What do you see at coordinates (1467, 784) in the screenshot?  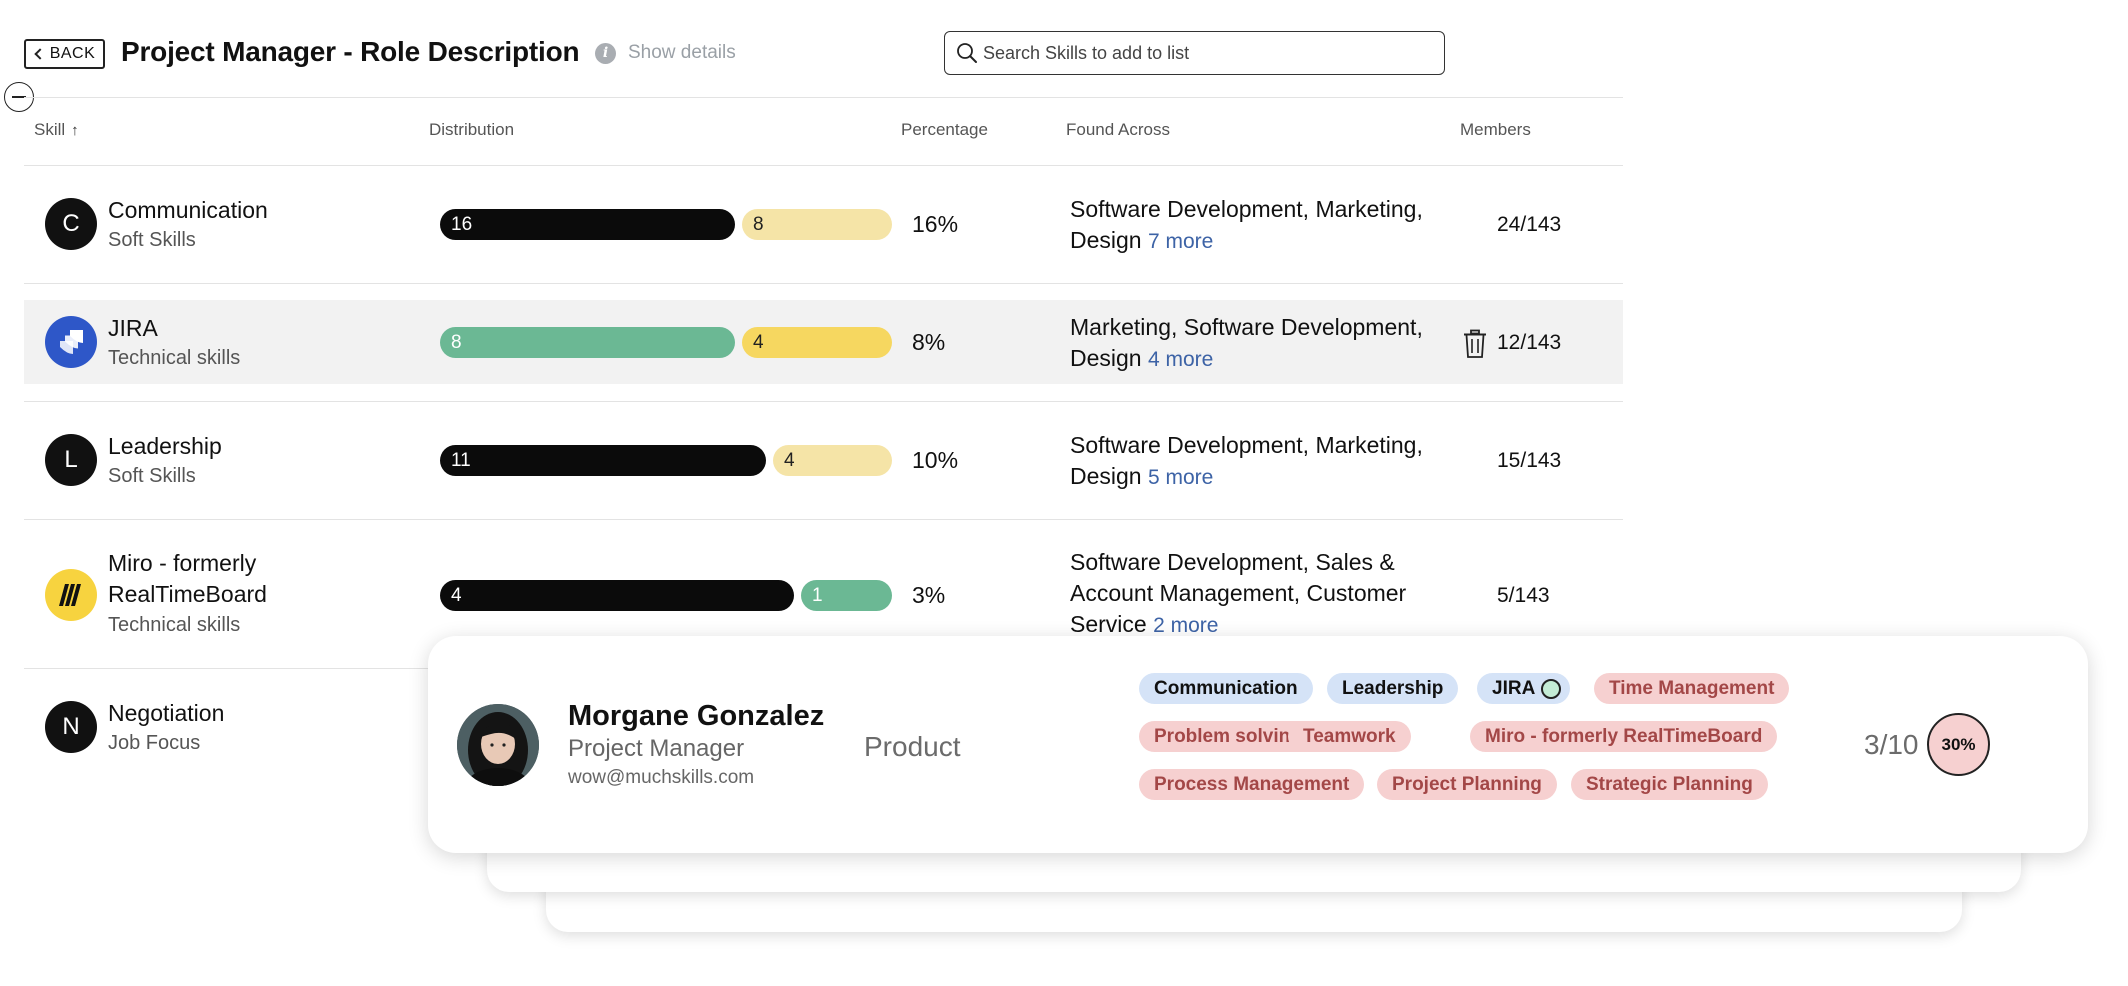 I see `skill-chip-missing: Project Planning` at bounding box center [1467, 784].